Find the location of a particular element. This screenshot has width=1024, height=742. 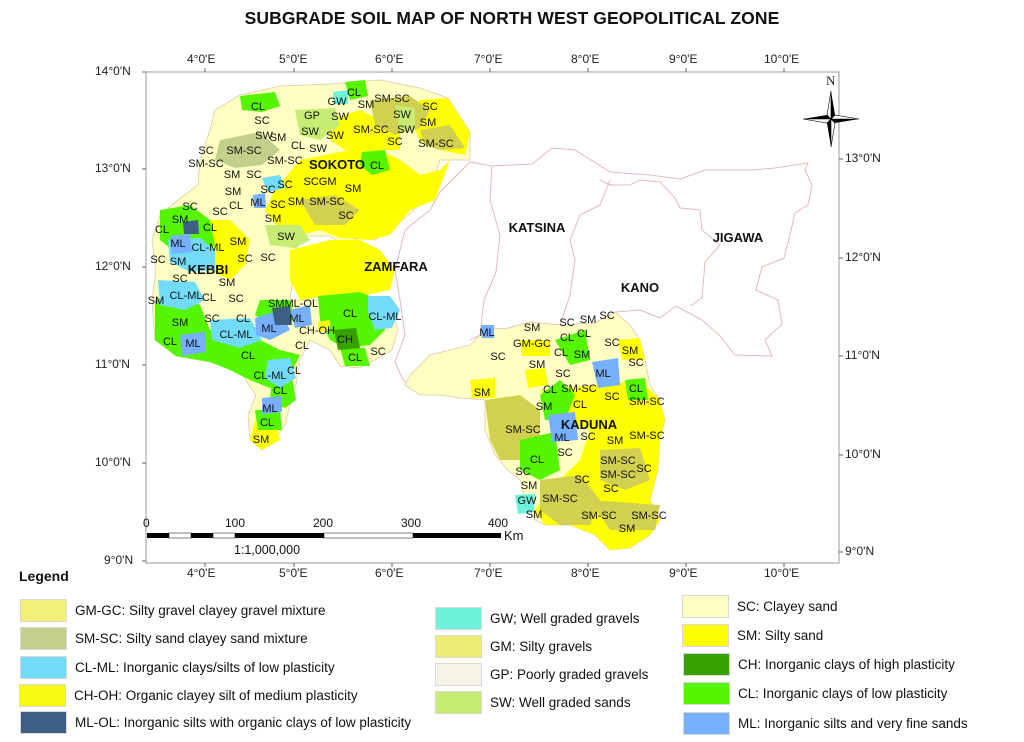

lon-label-bottom: 10°0'E is located at coordinates (782, 573).